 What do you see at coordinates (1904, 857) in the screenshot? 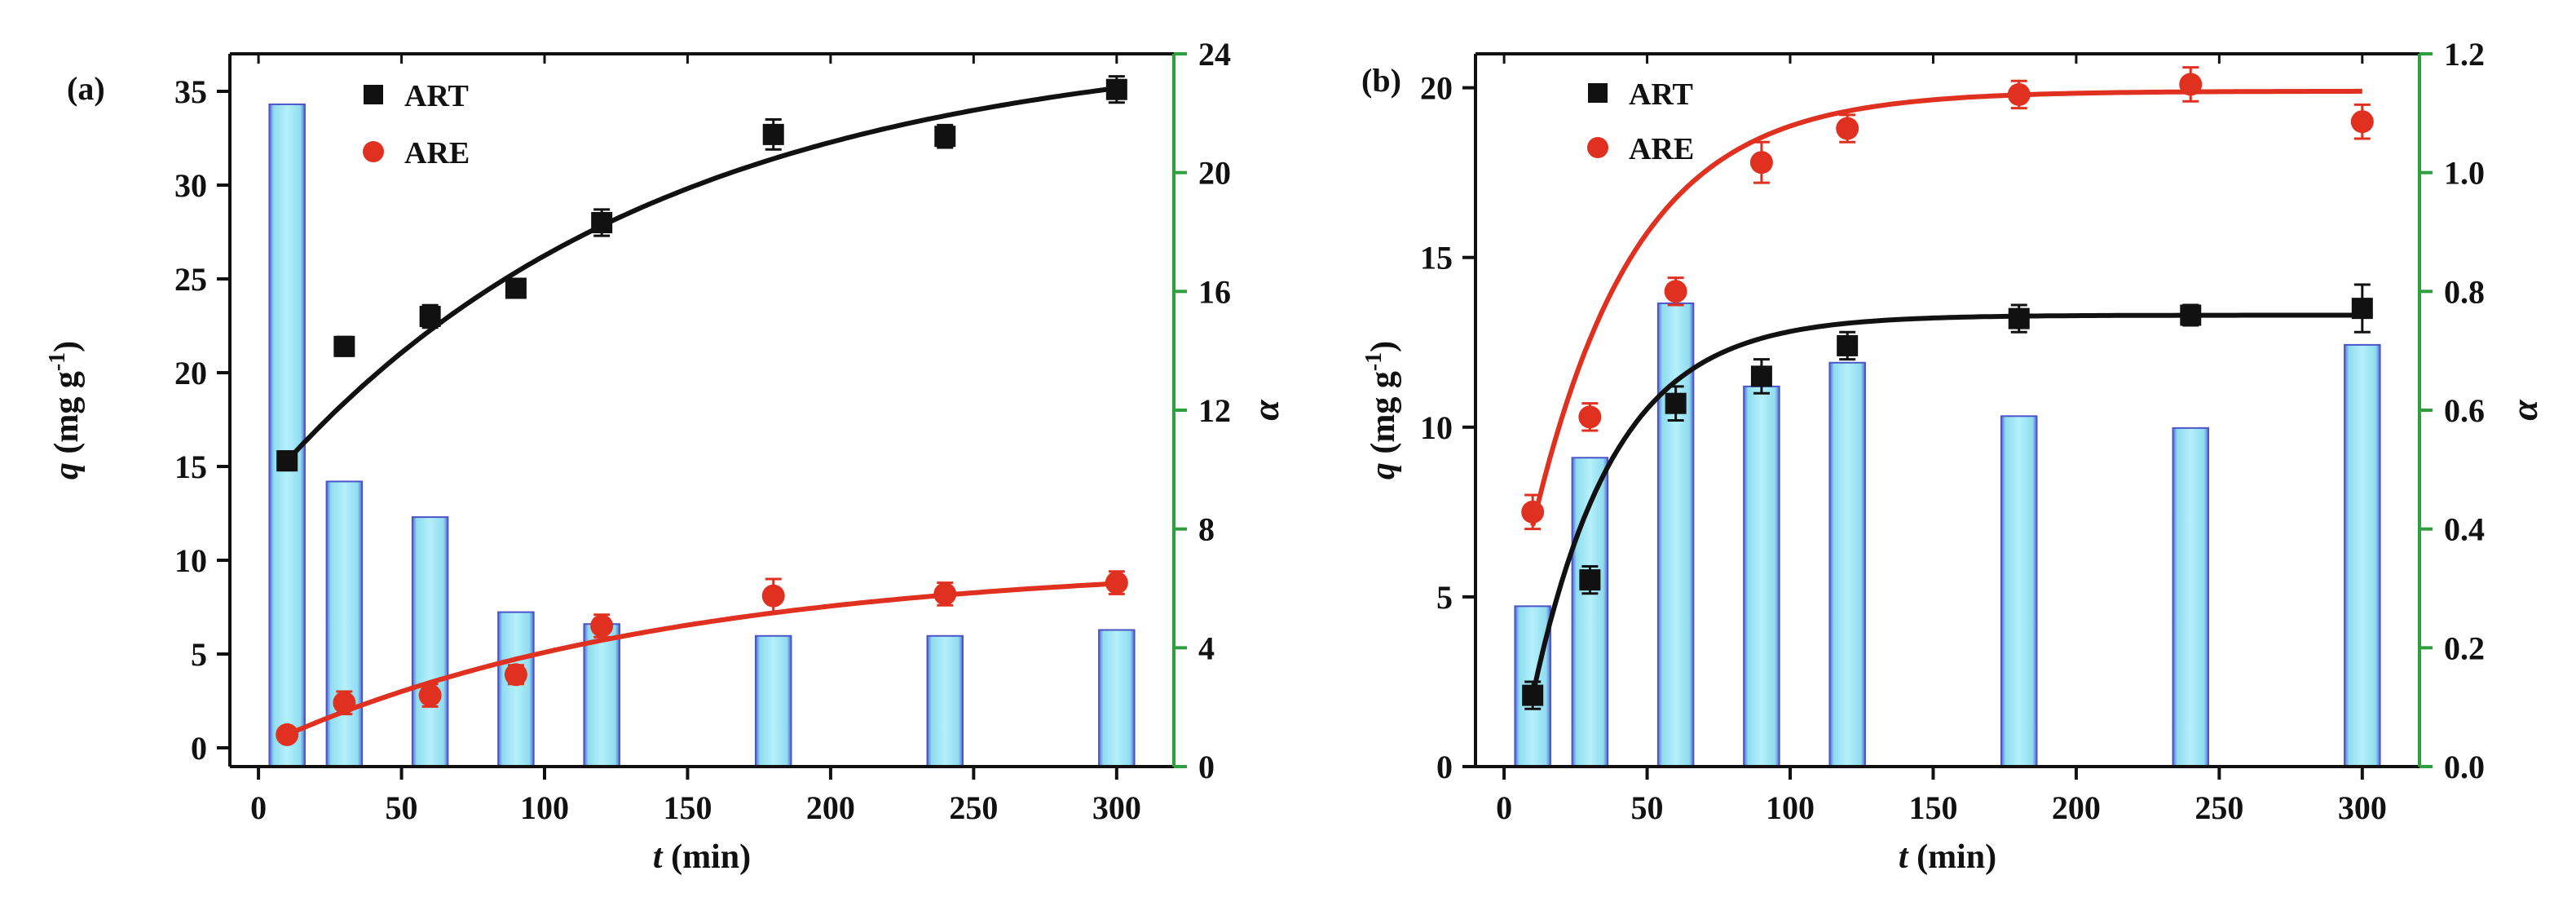
I see `x-axis-var: t` at bounding box center [1904, 857].